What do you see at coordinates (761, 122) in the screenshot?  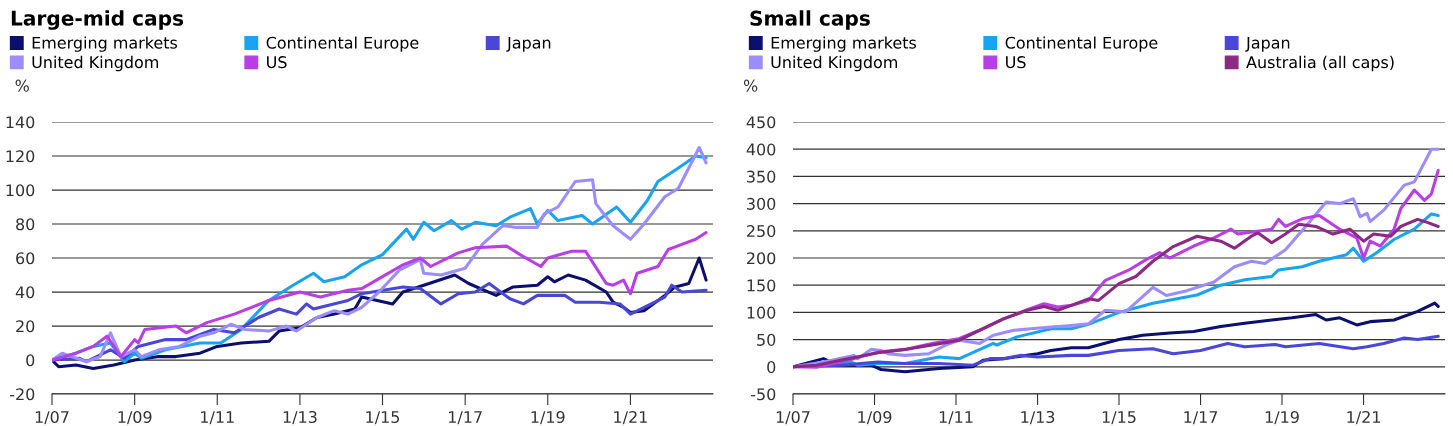 I see `y-tick-label: 450` at bounding box center [761, 122].